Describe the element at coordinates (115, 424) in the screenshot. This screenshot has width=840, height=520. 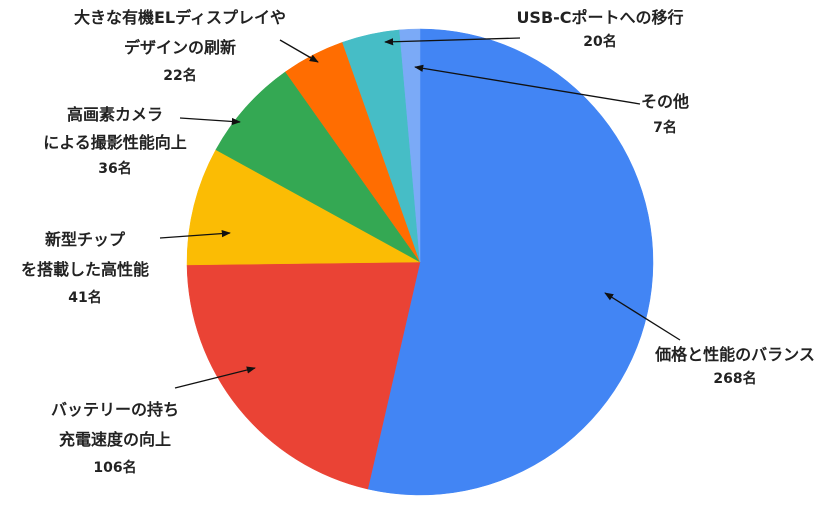
I see `slice-label: バッテリーの持ち充電速度の向上` at that location.